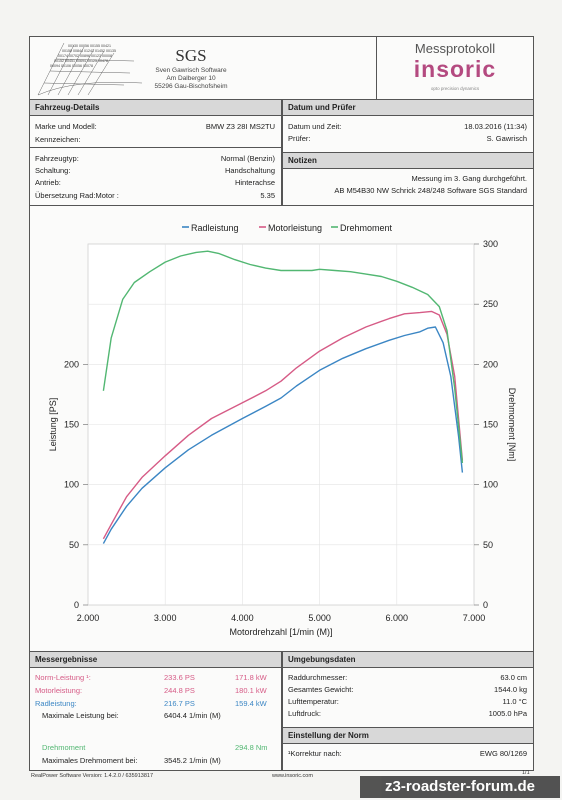 This screenshot has width=562, height=800. What do you see at coordinates (408, 160) in the screenshot?
I see `notes-title: Notizen` at bounding box center [408, 160].